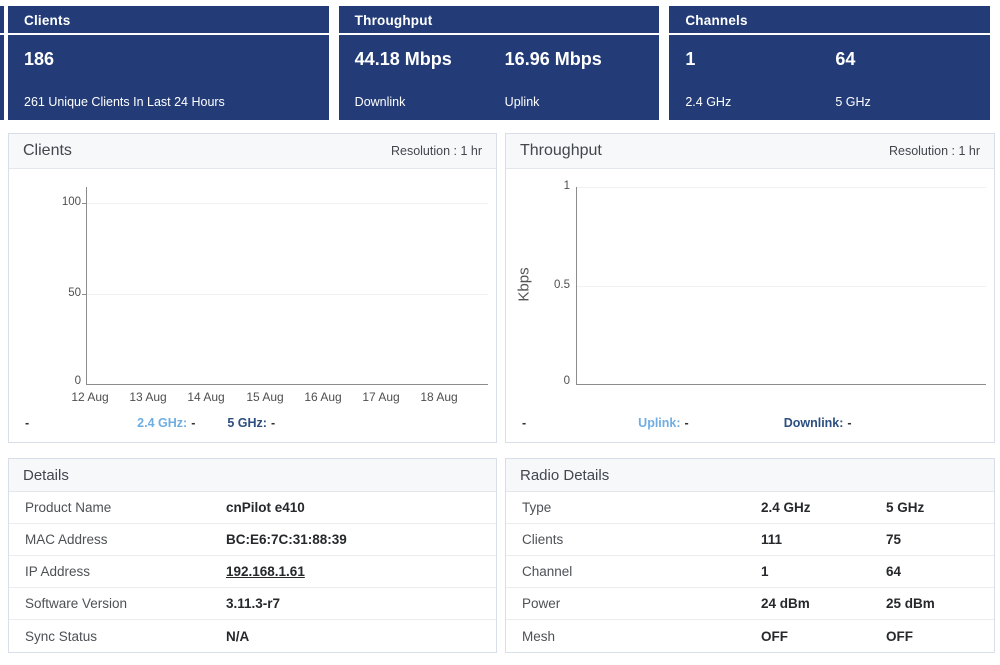 The height and width of the screenshot is (665, 1000). Describe the element at coordinates (252, 636) in the screenshot. I see `table-row-sync-status: Sync Status N/A` at that location.